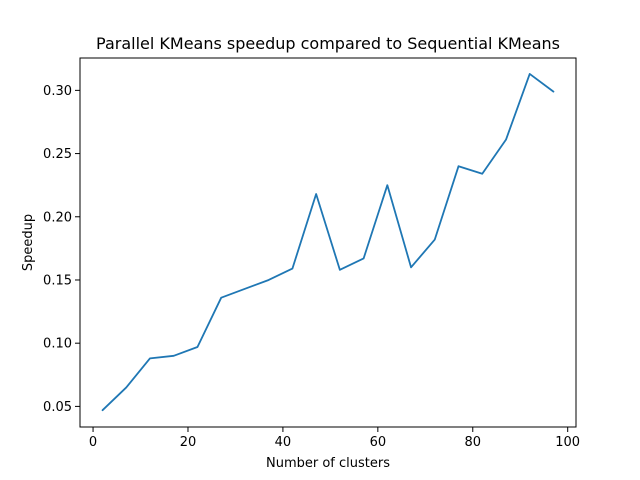 This screenshot has width=640, height=480. I want to click on x-axis-label: Number of clusters, so click(328, 463).